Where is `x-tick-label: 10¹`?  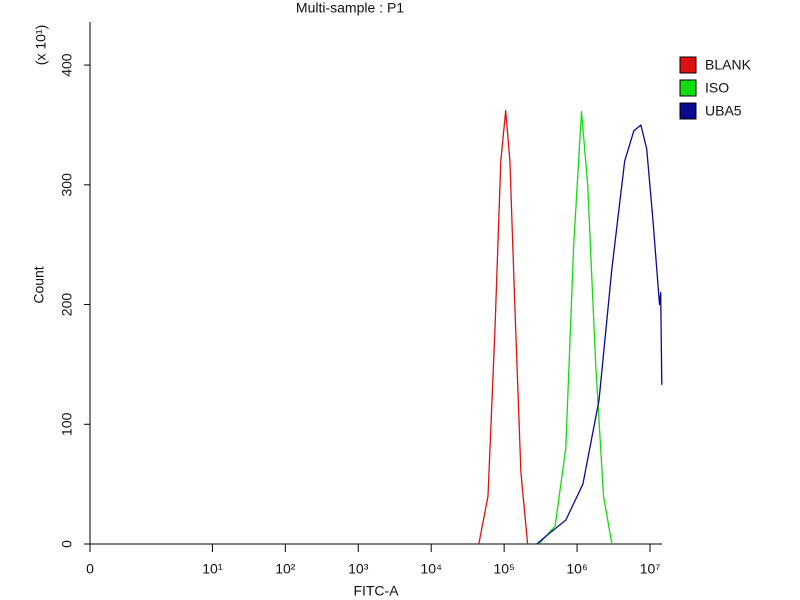
x-tick-label: 10¹ is located at coordinates (212, 569).